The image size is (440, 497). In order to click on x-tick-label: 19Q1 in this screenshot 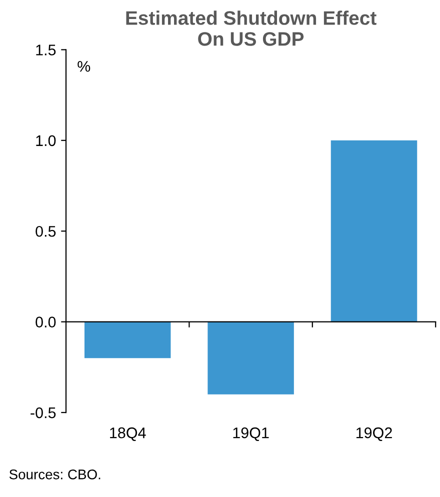, I will do `click(251, 434)`.